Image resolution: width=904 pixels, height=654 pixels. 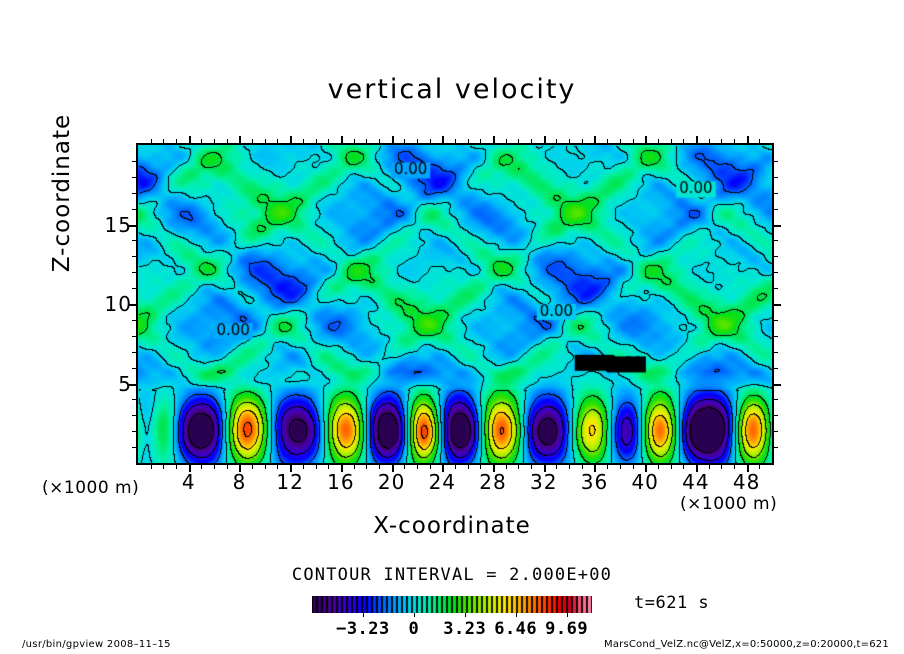 What do you see at coordinates (290, 482) in the screenshot?
I see `x-axis-tick-label: 12` at bounding box center [290, 482].